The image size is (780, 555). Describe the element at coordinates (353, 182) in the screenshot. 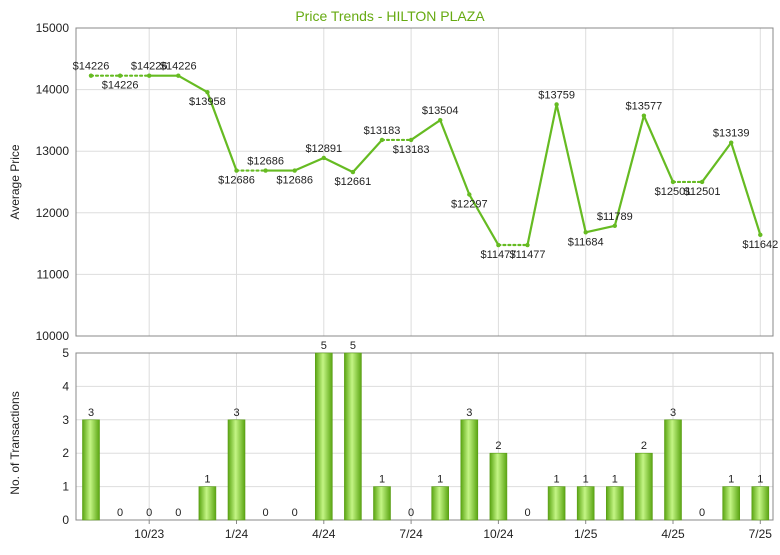

I see `price-data-label: $12661` at that location.